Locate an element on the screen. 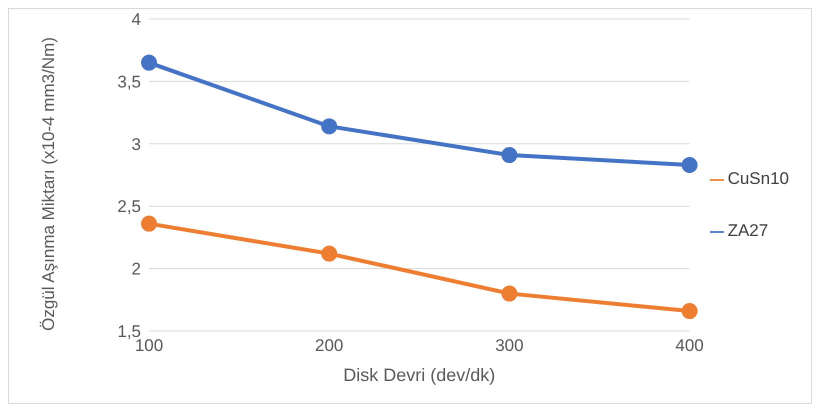 This screenshot has width=820, height=410. y-tick-label: 3,5 is located at coordinates (129, 82).